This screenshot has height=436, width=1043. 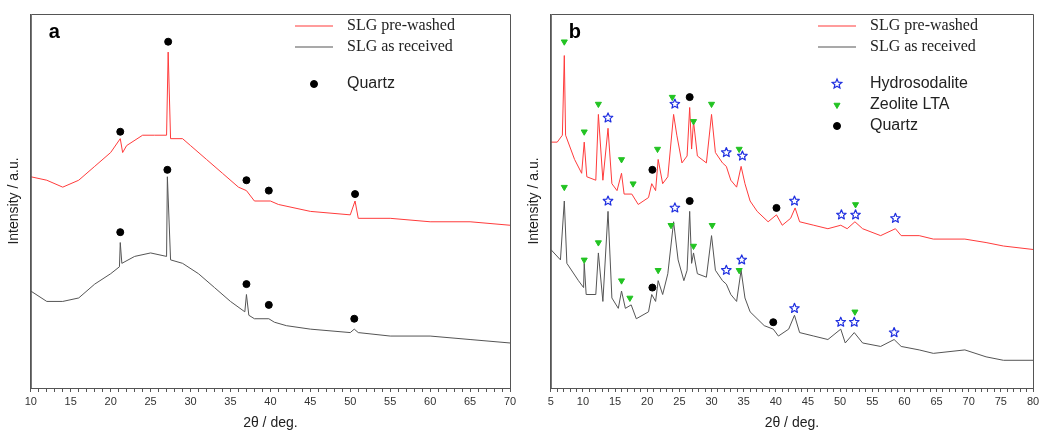 What do you see at coordinates (1000, 400) in the screenshot?
I see `x-tick-label: 75` at bounding box center [1000, 400].